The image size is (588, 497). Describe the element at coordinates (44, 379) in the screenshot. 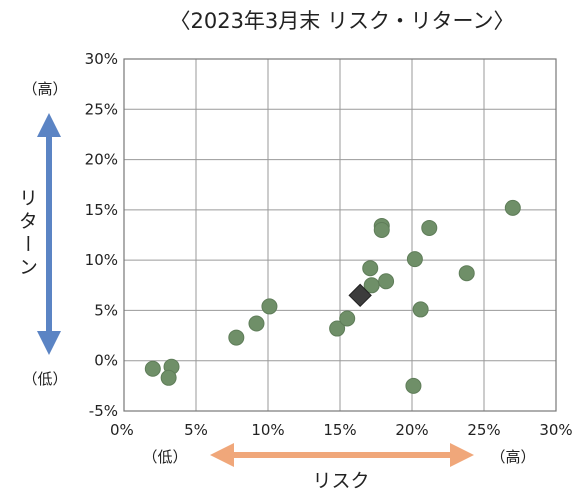

I see `y-low-label: （低）` at that location.